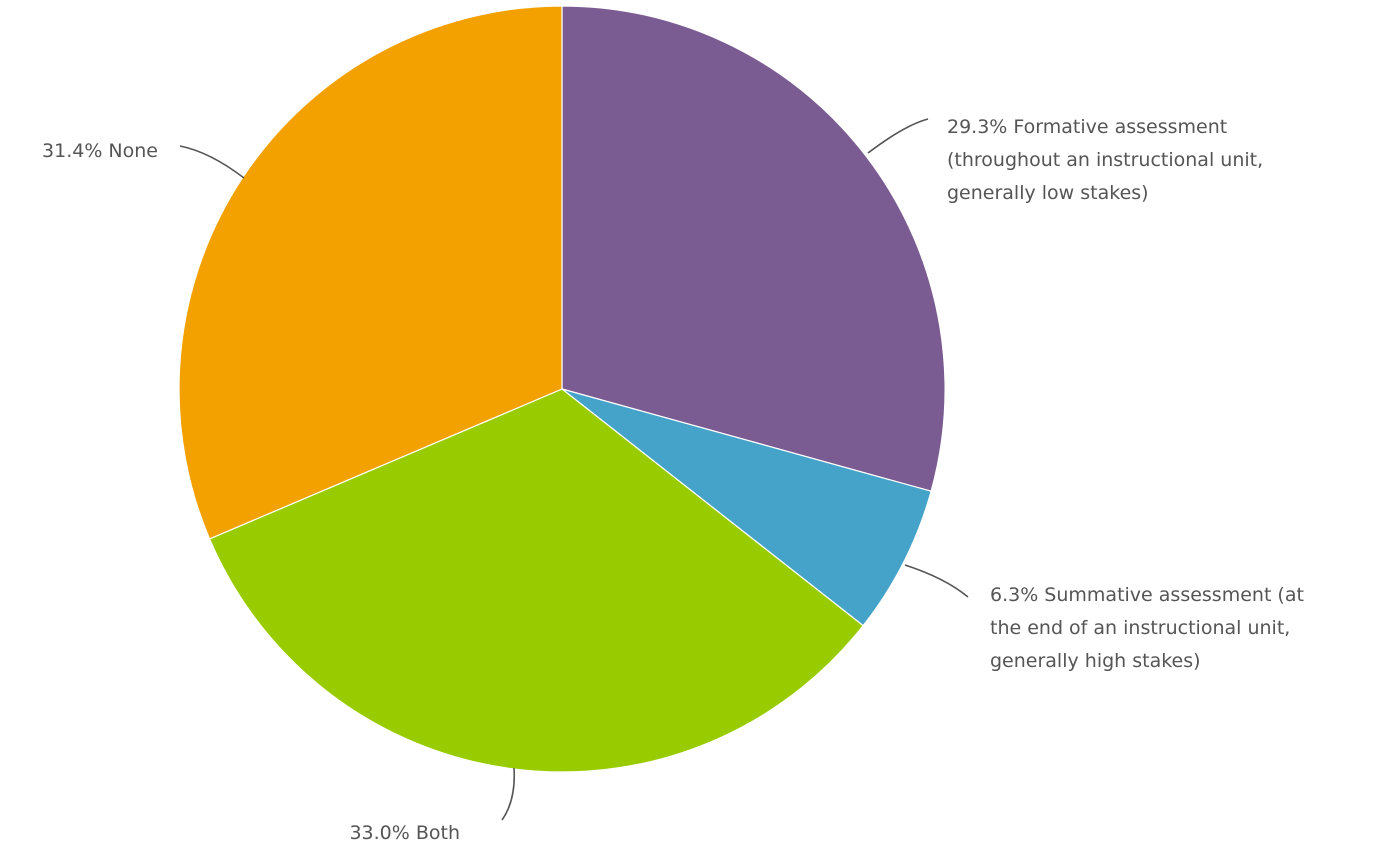 This screenshot has width=1374, height=843. I want to click on slice-label: 31.4% None, so click(100, 151).